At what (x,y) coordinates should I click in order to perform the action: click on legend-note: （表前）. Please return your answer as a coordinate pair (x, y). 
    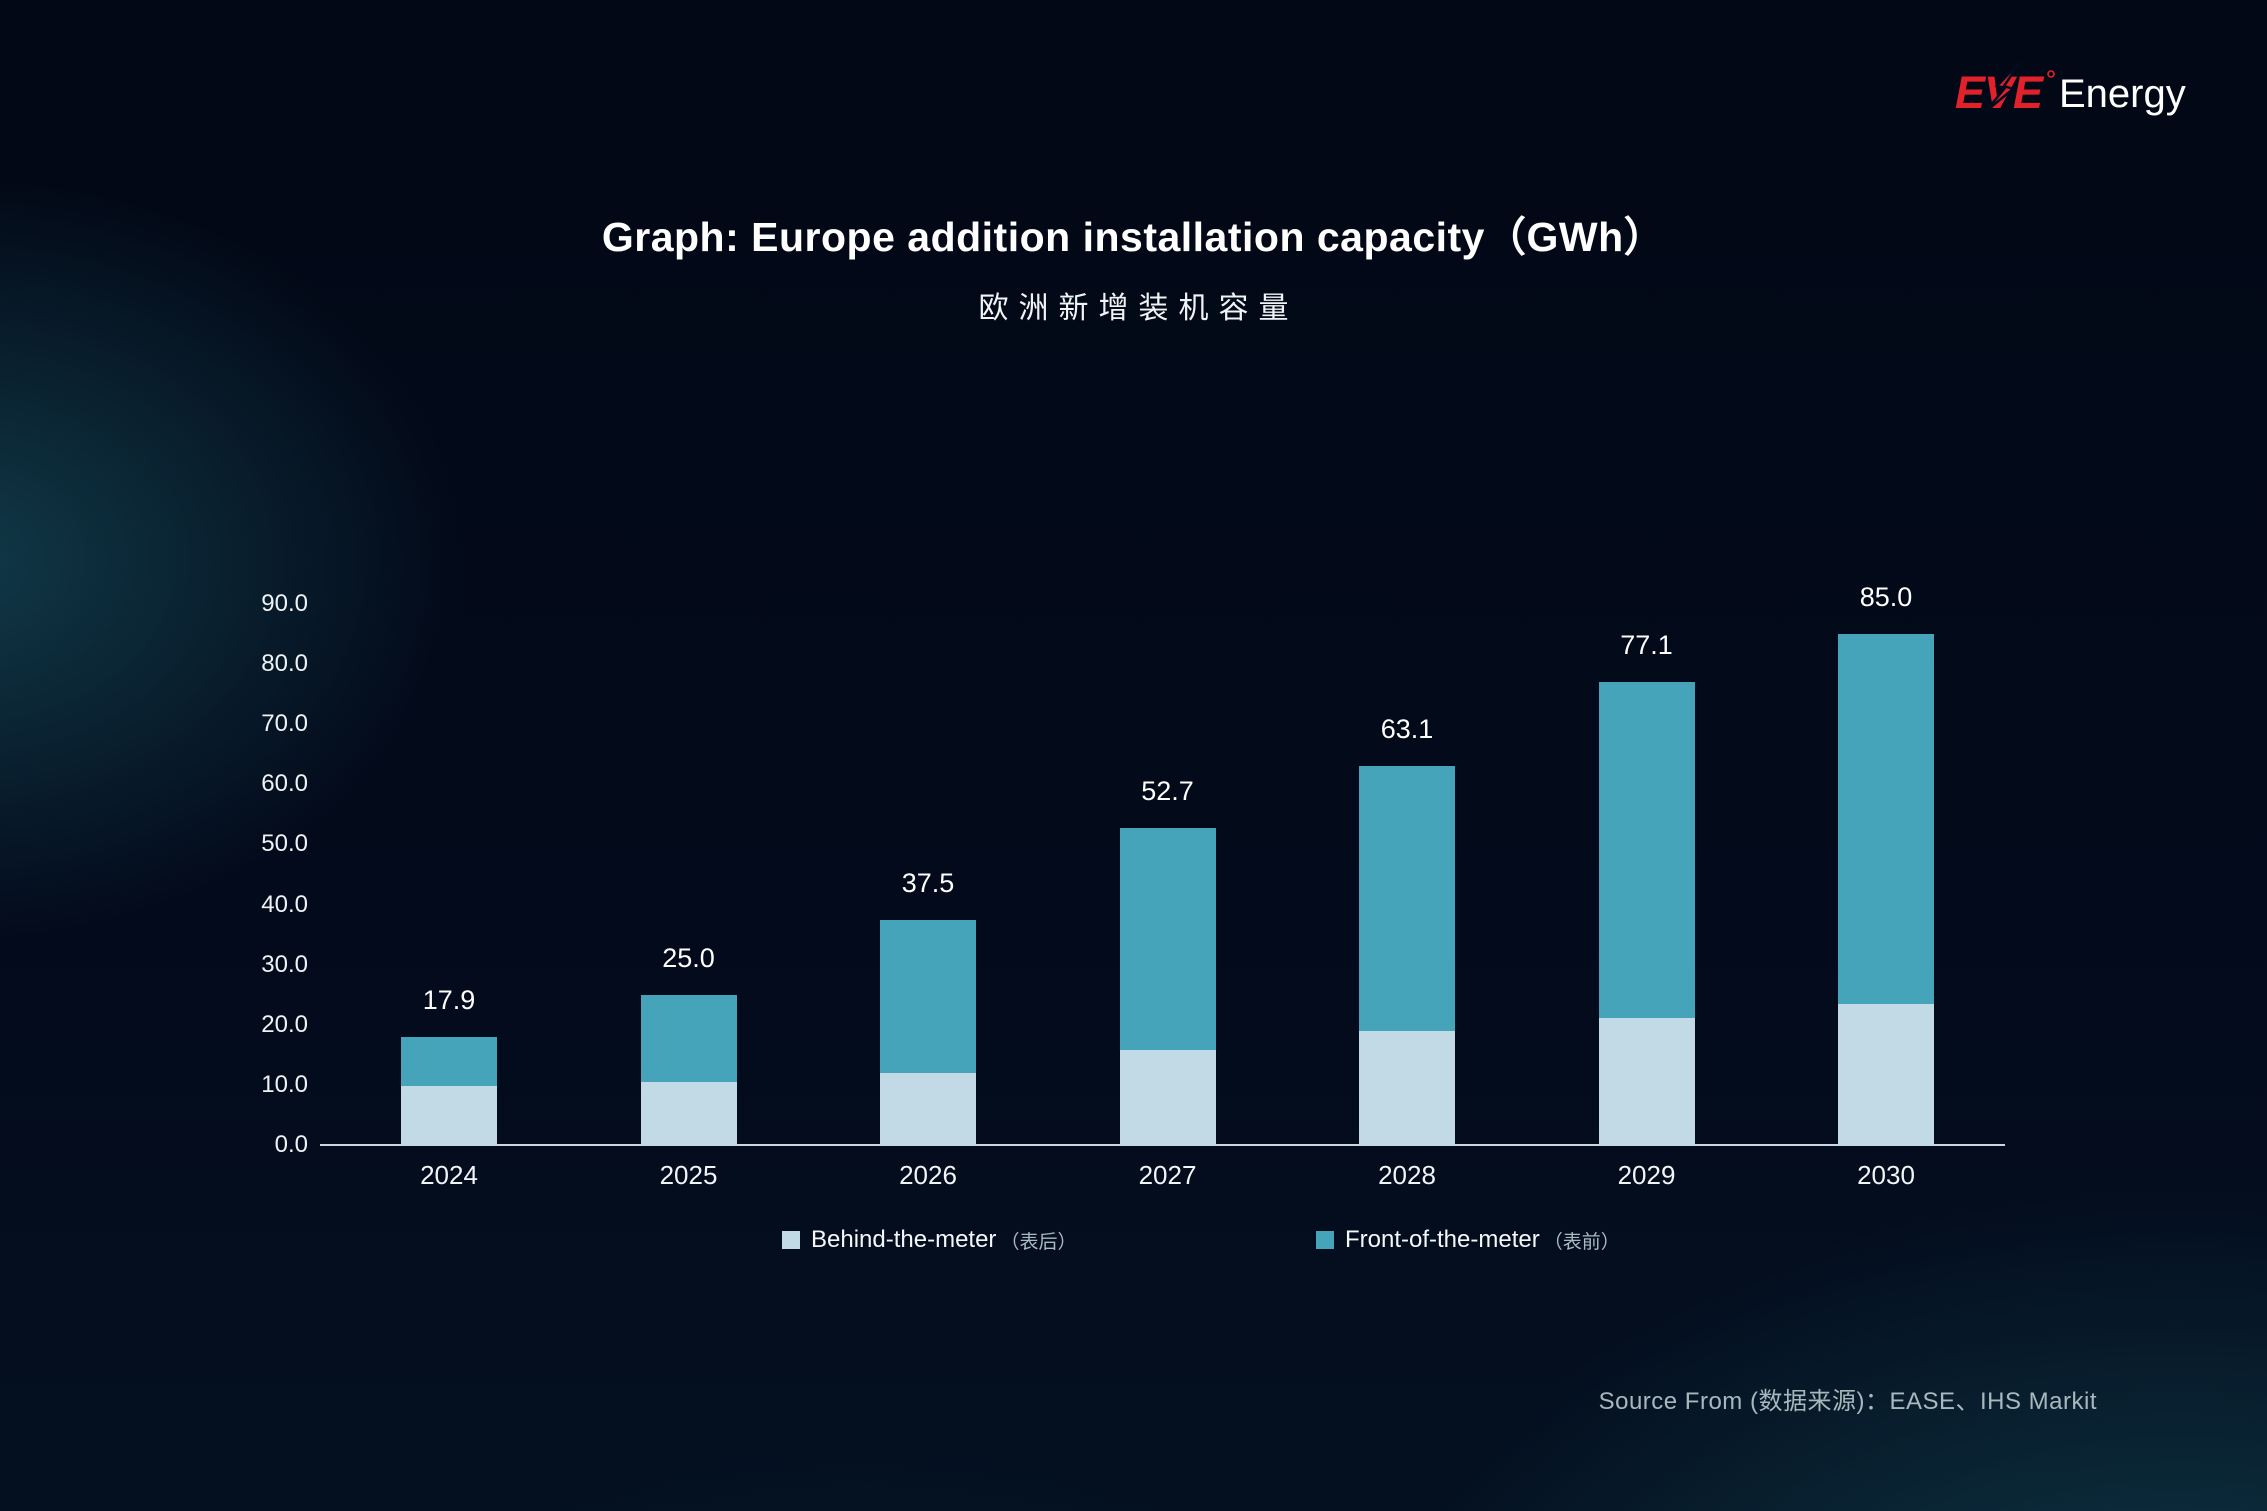
    Looking at the image, I should click on (1581, 1242).